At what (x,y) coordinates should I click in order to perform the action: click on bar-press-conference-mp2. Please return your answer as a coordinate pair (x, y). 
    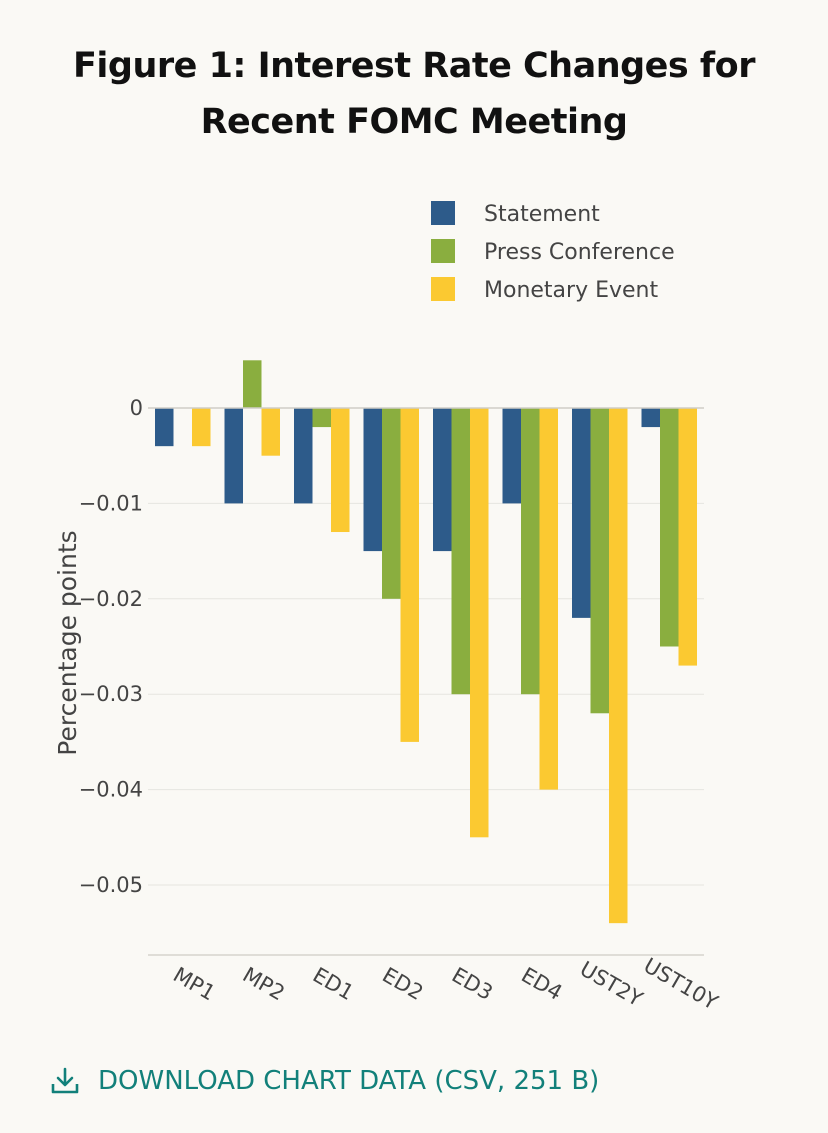
    Looking at the image, I should click on (252, 384).